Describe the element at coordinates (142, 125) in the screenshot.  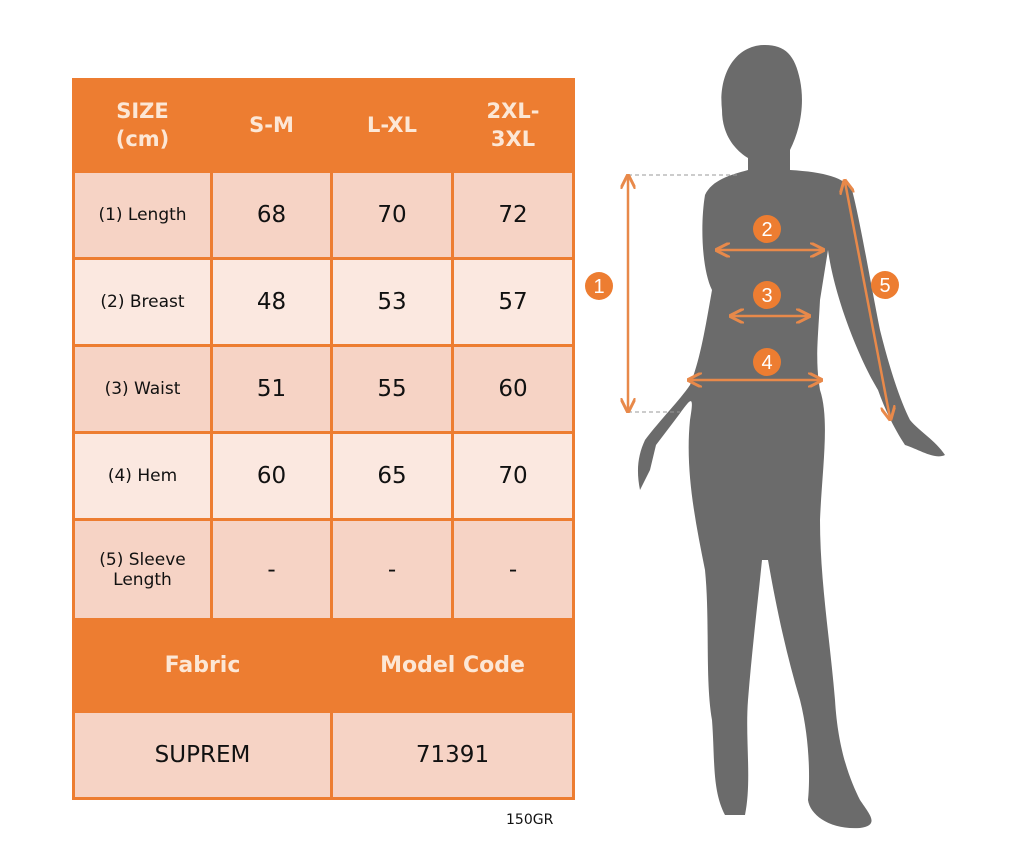
I see `header-size: SIZE (cm)` at that location.